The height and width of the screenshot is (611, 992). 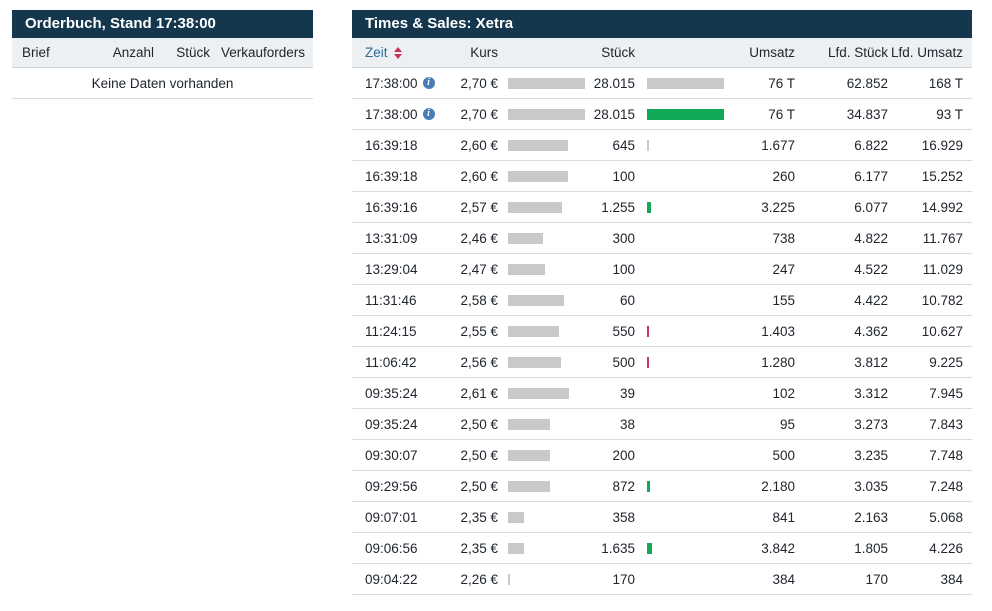 What do you see at coordinates (623, 455) in the screenshot?
I see `trade-volume: 200` at bounding box center [623, 455].